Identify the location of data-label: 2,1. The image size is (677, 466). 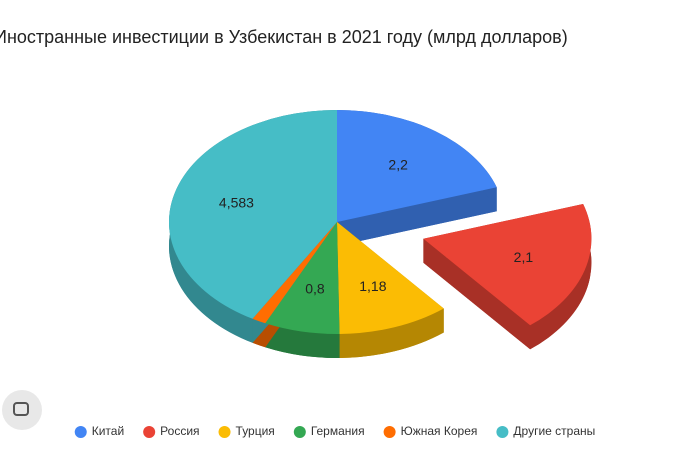
(524, 257).